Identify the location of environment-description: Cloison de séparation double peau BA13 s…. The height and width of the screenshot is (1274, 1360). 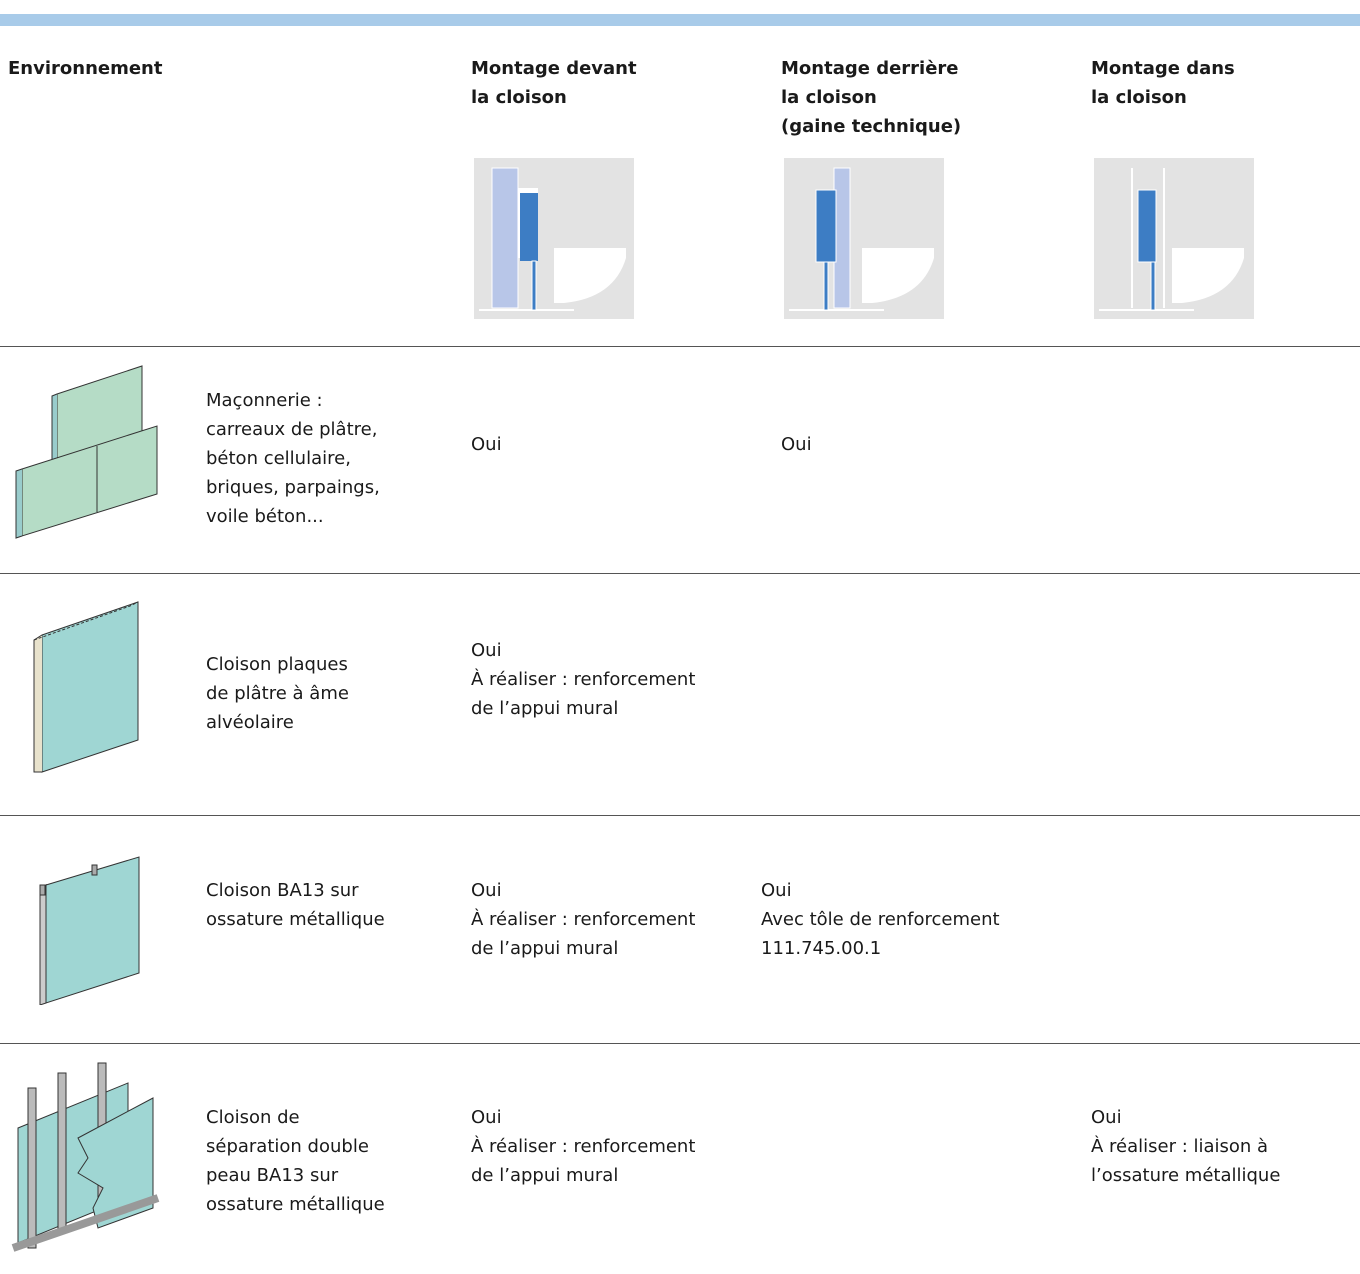
(295, 1161).